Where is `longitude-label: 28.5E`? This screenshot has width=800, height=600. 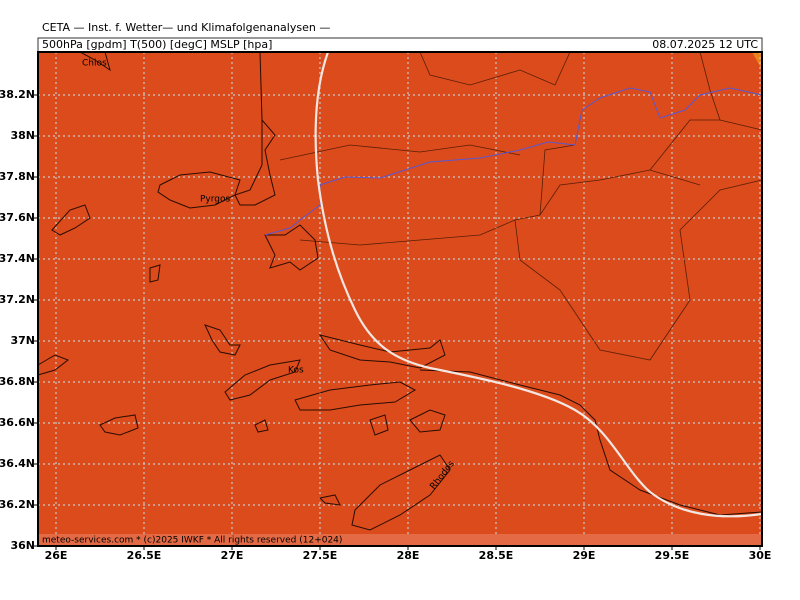
longitude-label: 28.5E is located at coordinates (496, 555).